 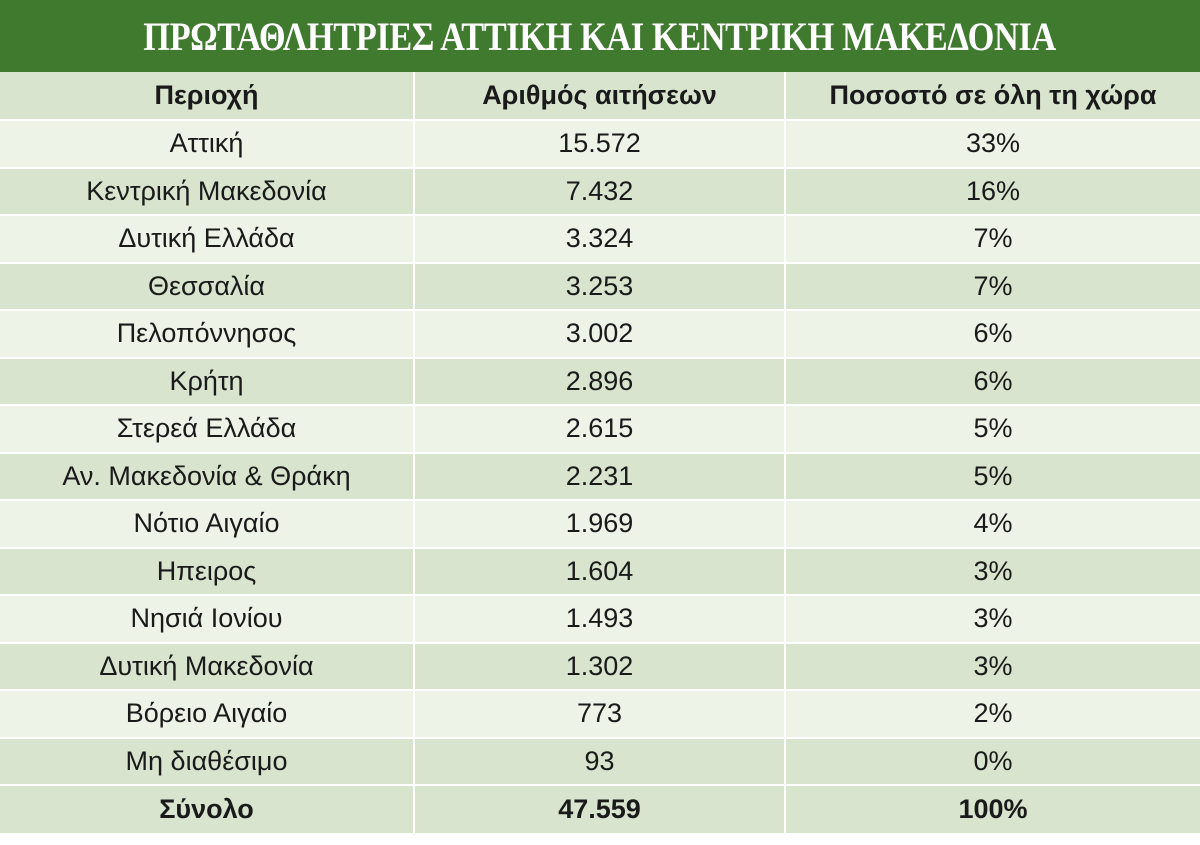 I want to click on region-cell: Θεσσαλία, so click(x=207, y=286).